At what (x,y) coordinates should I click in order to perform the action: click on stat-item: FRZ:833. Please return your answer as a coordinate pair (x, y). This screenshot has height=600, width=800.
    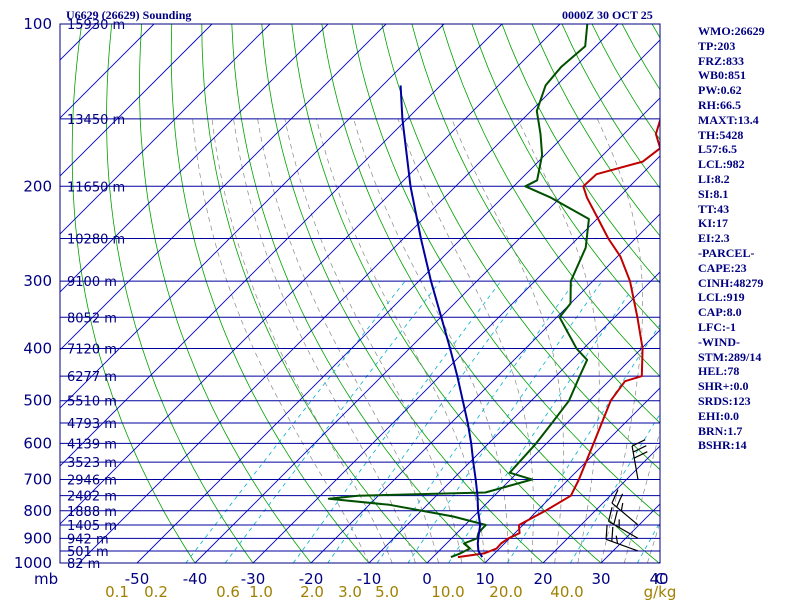
    Looking at the image, I should click on (721, 60).